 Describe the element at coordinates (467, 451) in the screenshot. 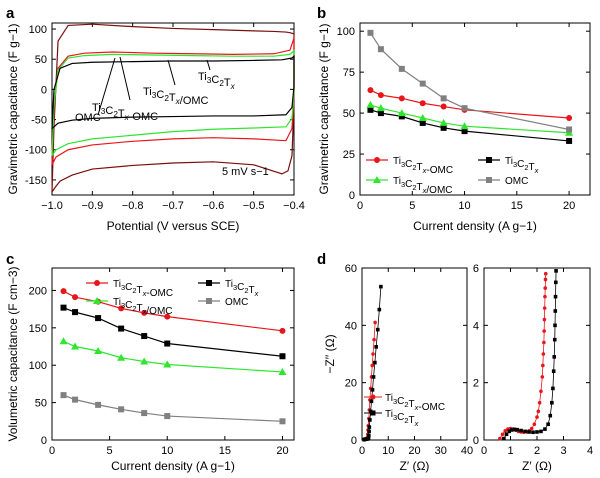

I see `x-tick-label: 40` at that location.